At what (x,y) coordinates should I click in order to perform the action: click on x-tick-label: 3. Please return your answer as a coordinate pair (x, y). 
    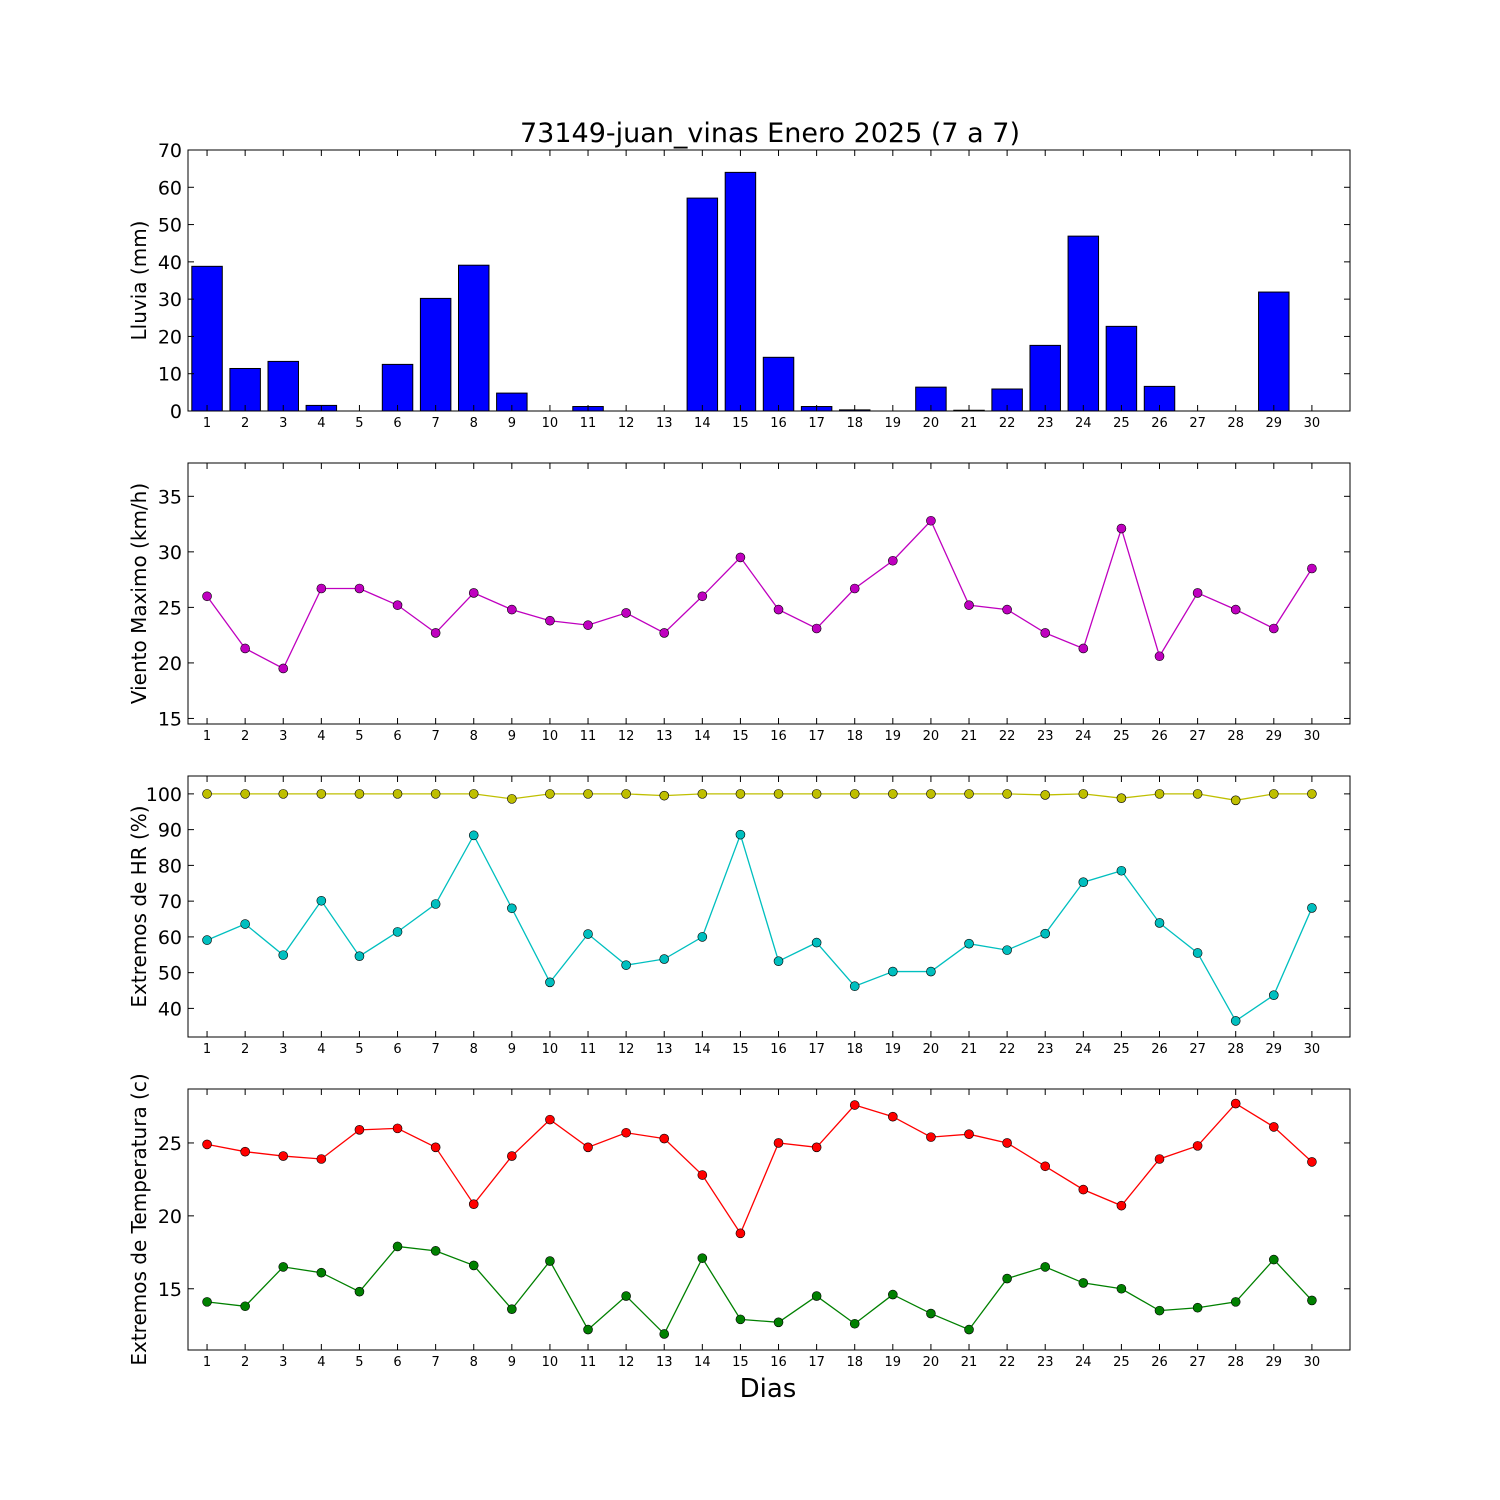
    Looking at the image, I should click on (283, 1362).